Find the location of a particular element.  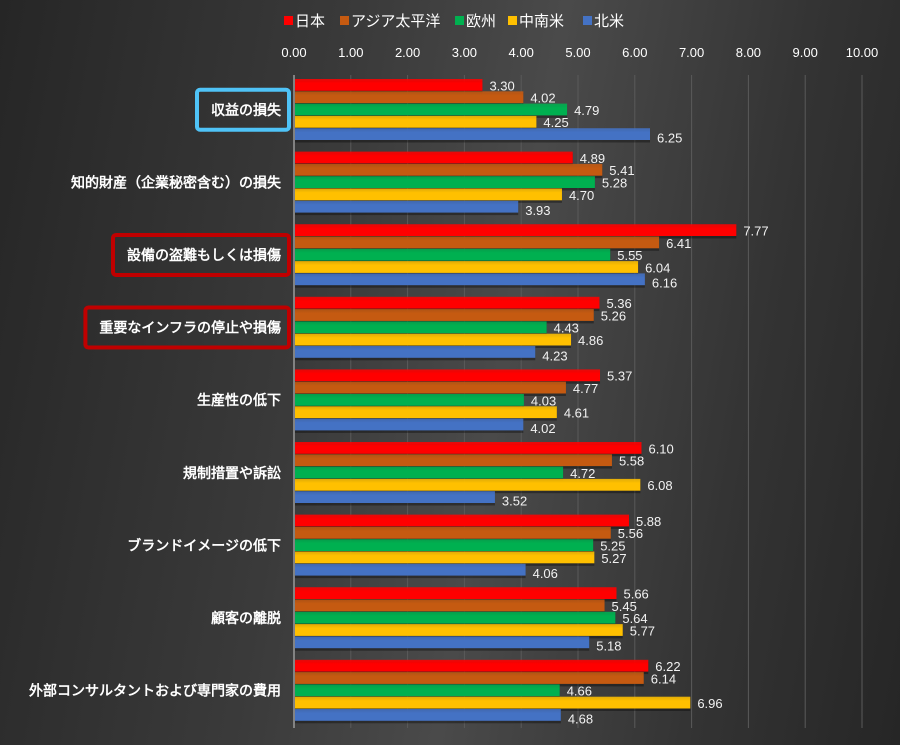

data-label: 4.77 is located at coordinates (585, 388).